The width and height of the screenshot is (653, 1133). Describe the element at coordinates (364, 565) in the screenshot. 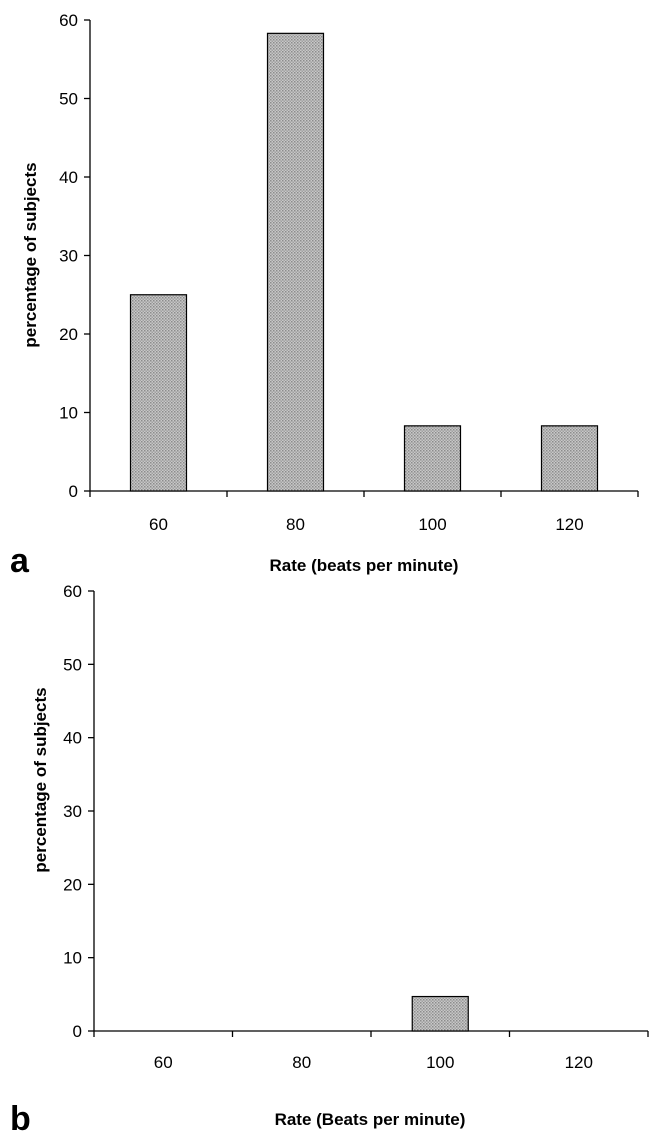

I see `x-axis-title: Rate (beats per minute)` at that location.